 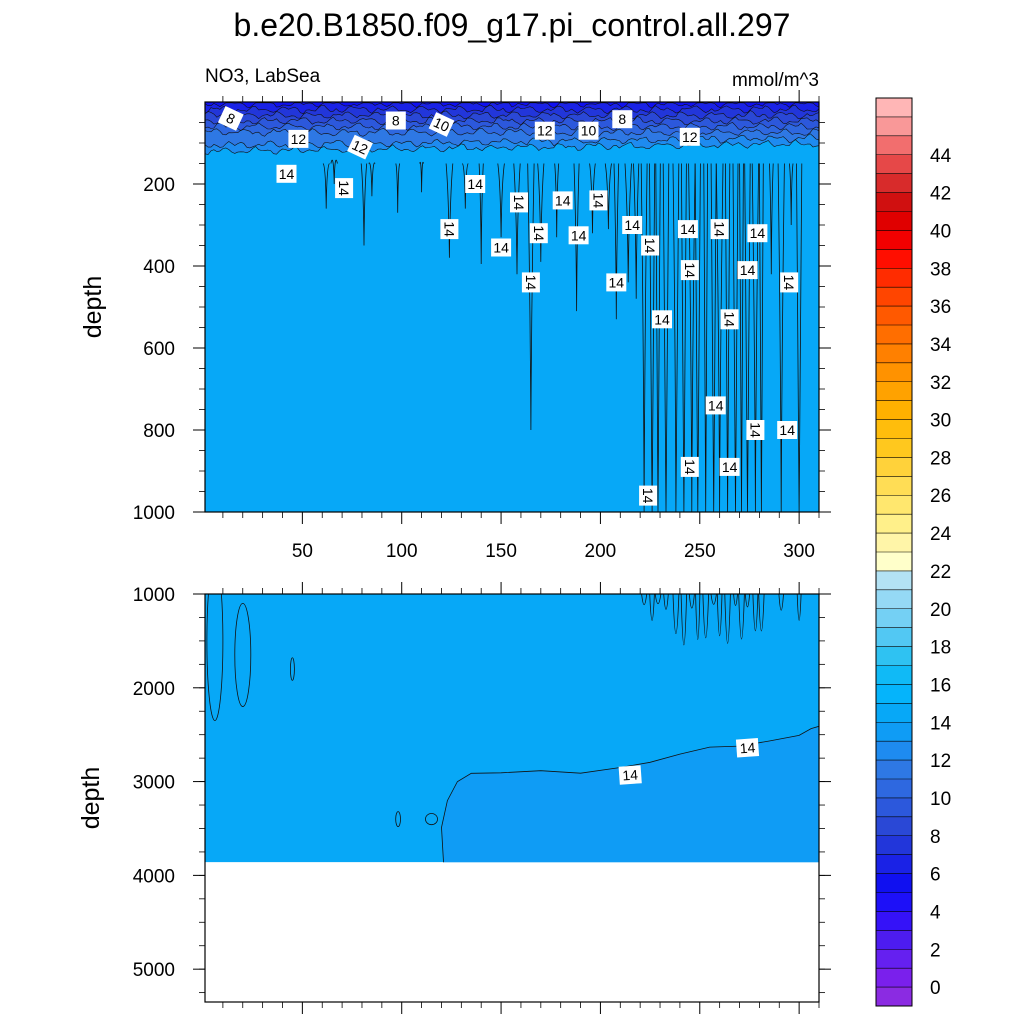 I want to click on chart-title: b.e20.B1850.f09_g17.pi_control.all.297, so click(x=512, y=25).